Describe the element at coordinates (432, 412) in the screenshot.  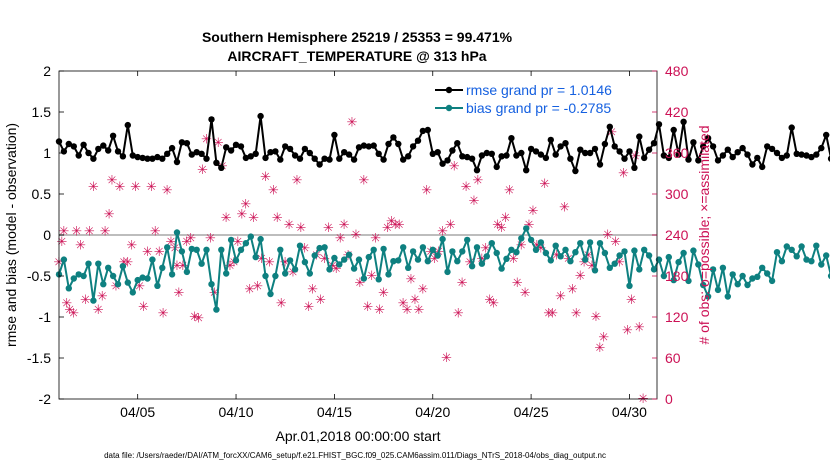
I see `x-tick-label: 04/20` at that location.